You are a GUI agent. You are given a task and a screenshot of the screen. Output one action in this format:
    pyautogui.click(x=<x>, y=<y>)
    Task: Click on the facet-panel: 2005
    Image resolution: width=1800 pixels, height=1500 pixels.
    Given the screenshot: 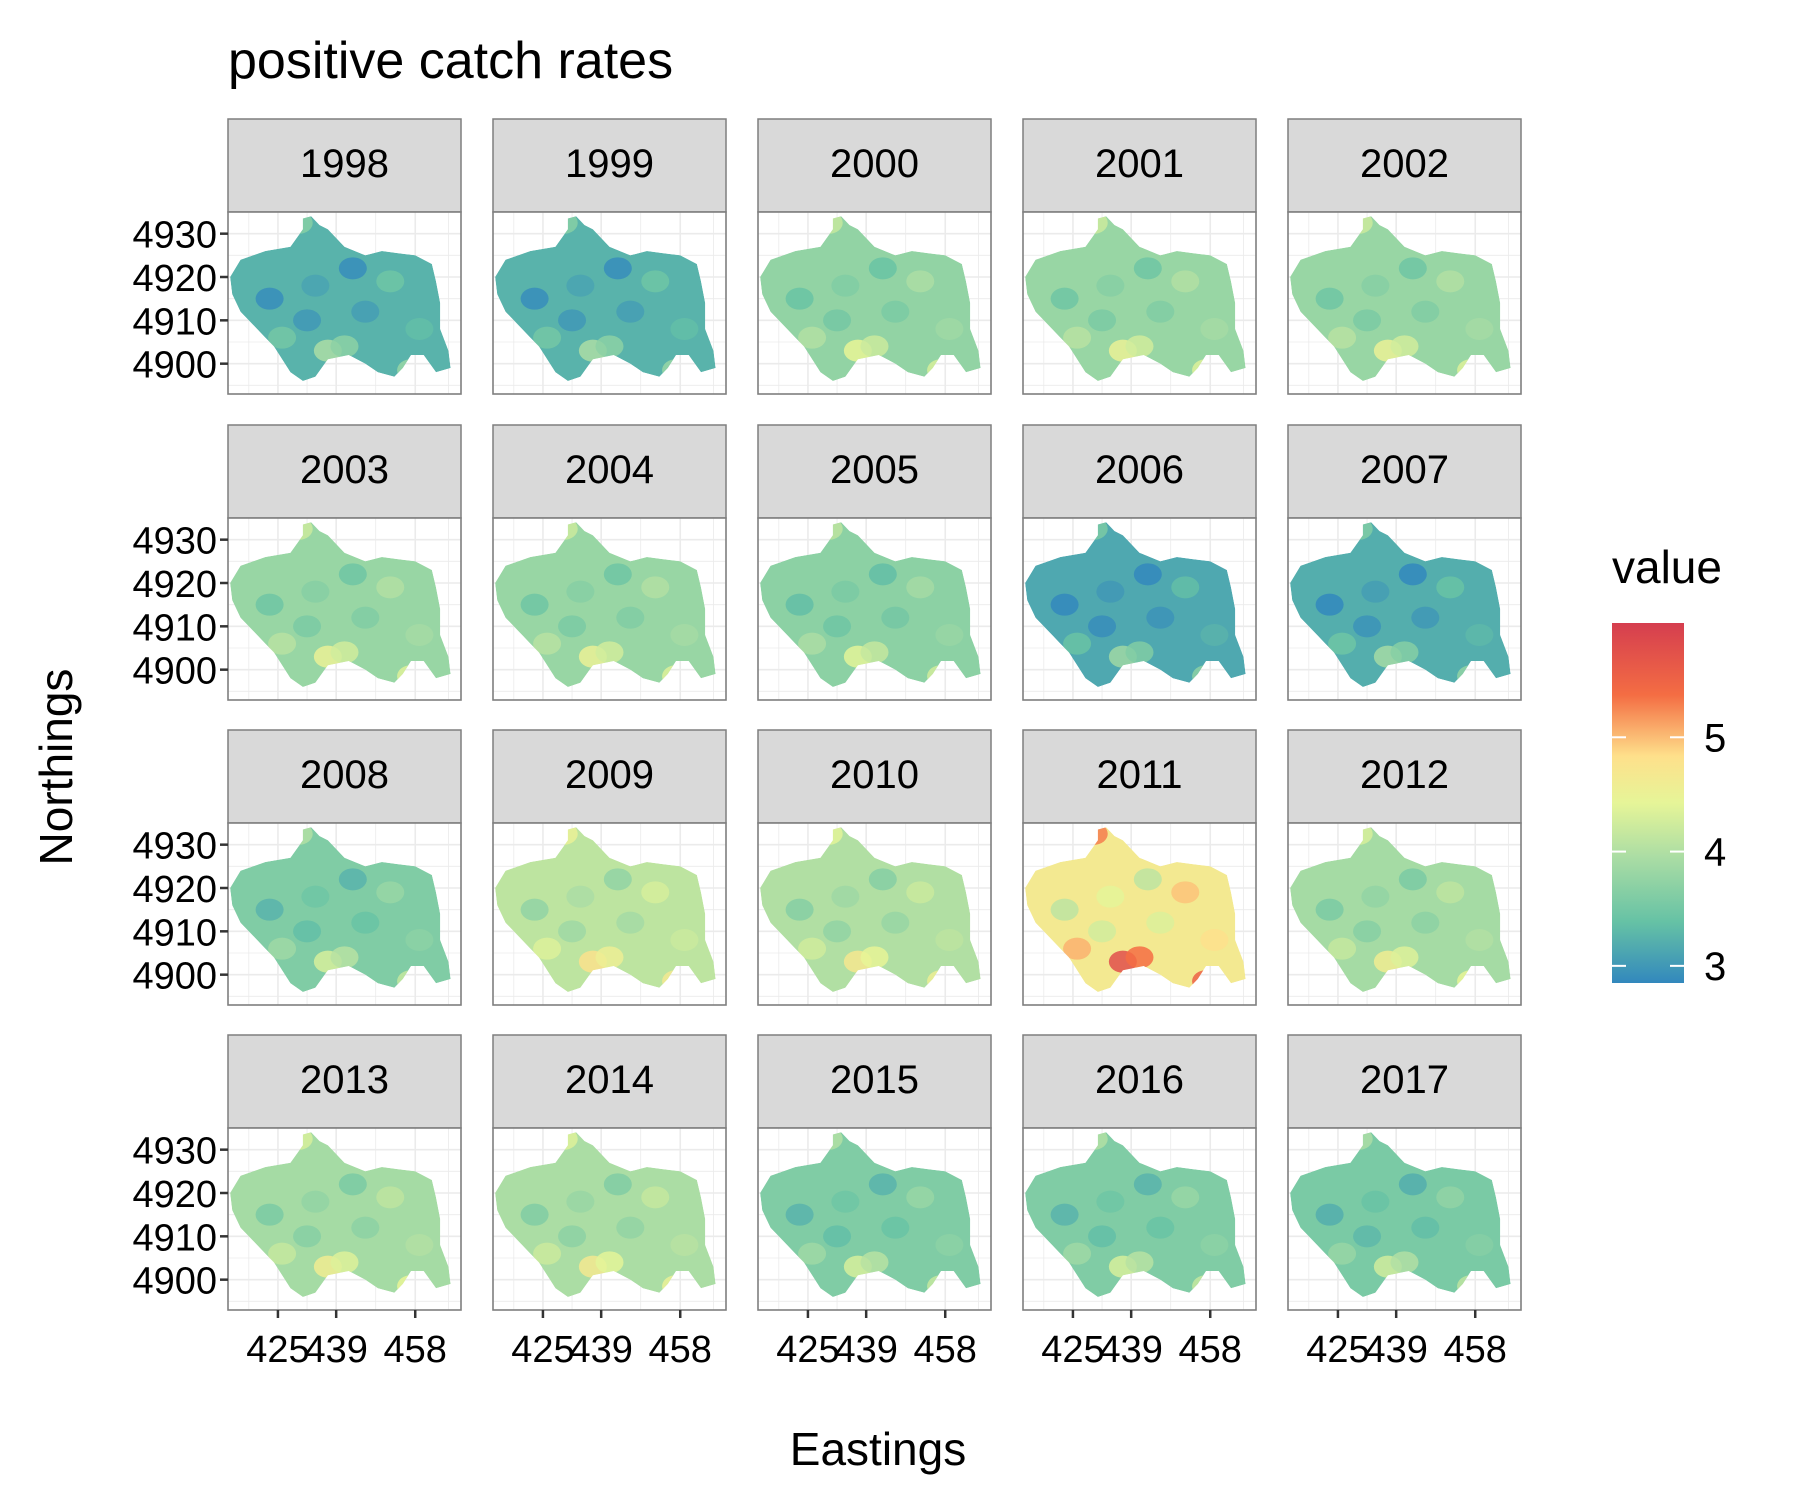 What is the action you would take?
    pyautogui.click(x=874, y=562)
    